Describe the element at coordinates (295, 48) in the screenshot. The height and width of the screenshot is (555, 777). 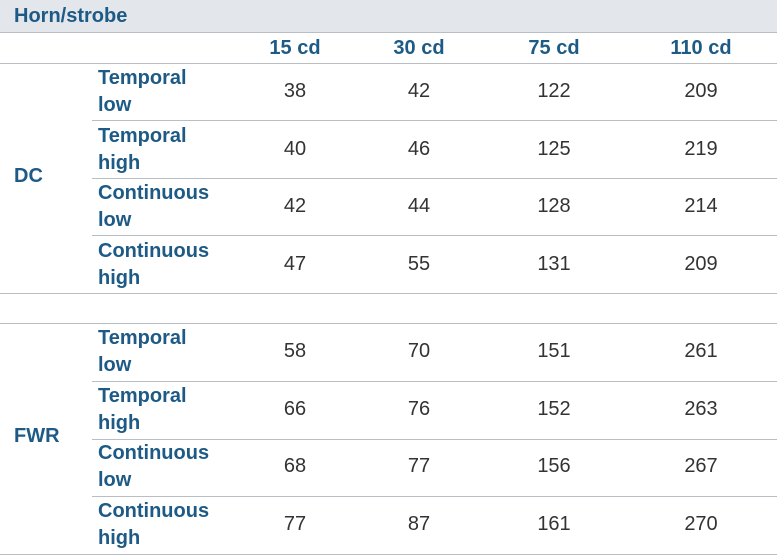
I see `column-header-15cd: 15 cd` at that location.